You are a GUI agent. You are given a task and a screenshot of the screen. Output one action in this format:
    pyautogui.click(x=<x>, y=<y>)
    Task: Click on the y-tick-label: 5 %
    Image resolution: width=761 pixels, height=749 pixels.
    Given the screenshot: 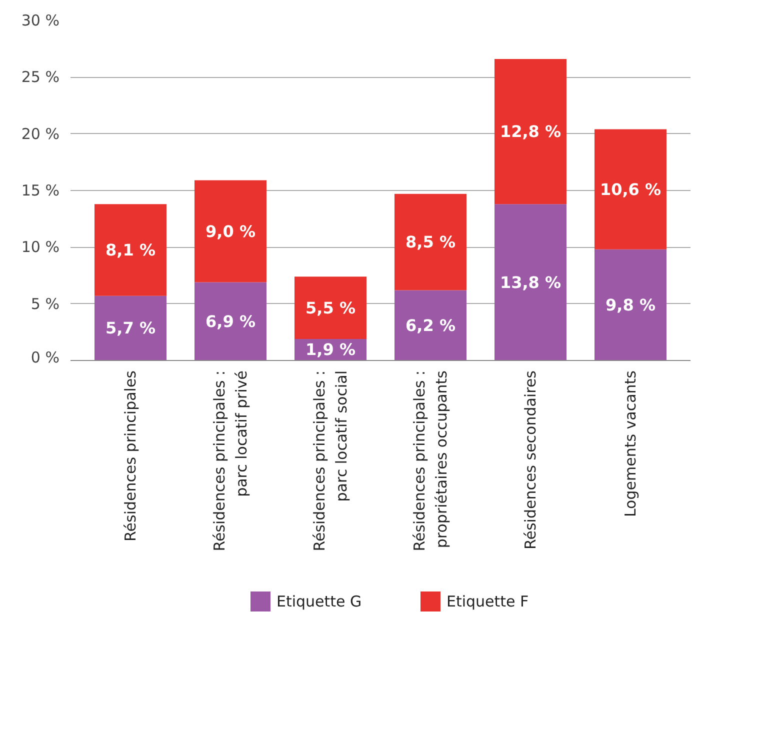 What is the action you would take?
    pyautogui.click(x=45, y=303)
    